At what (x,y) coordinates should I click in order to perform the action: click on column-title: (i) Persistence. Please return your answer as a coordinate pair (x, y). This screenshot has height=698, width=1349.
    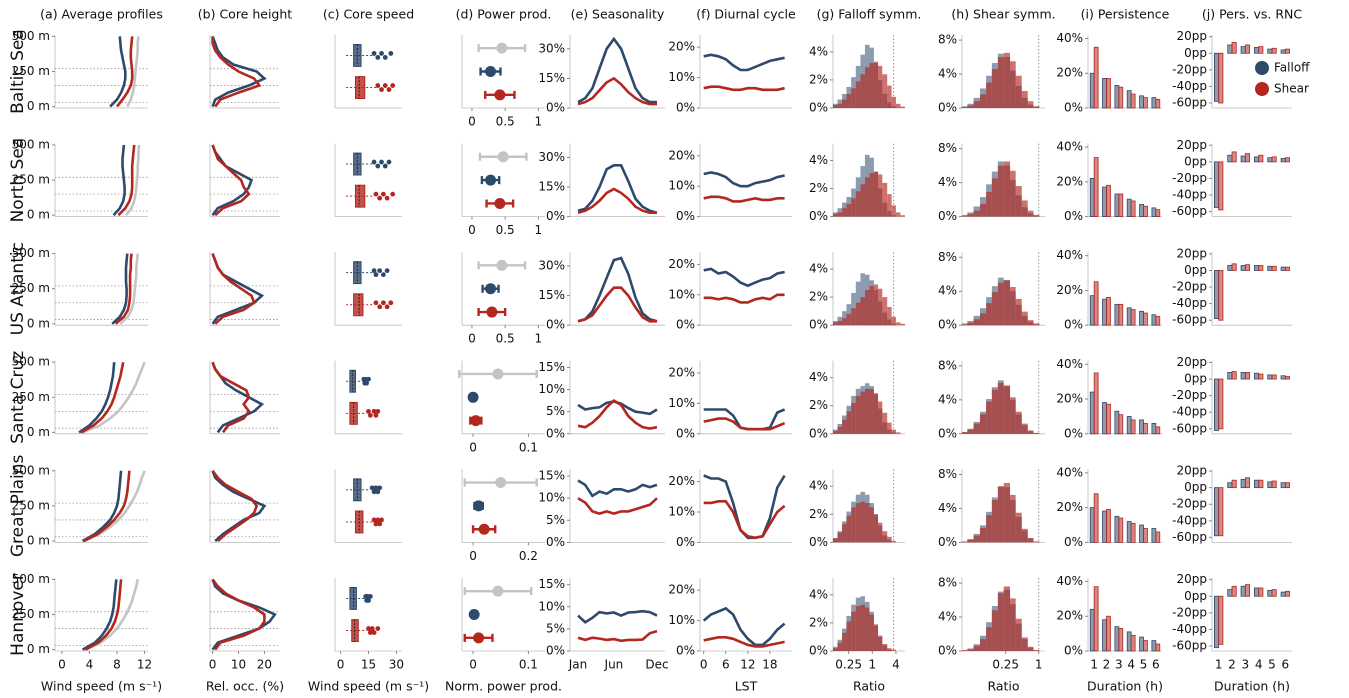
    Looking at the image, I should click on (1125, 14).